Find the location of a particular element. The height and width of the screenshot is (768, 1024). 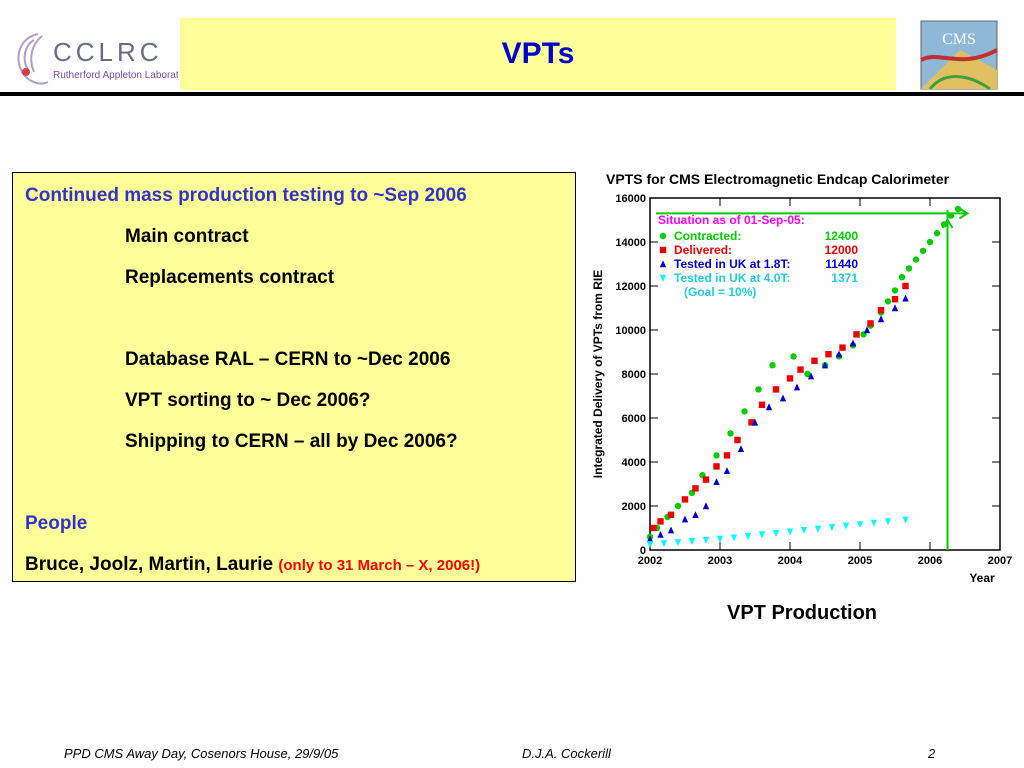

people-heading: People is located at coordinates (56, 523).